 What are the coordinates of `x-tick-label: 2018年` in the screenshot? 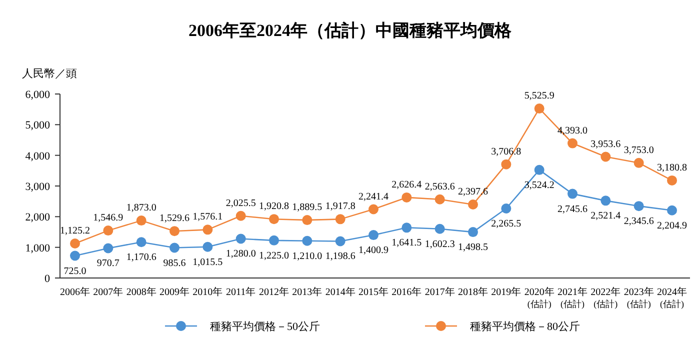 It's located at (473, 292).